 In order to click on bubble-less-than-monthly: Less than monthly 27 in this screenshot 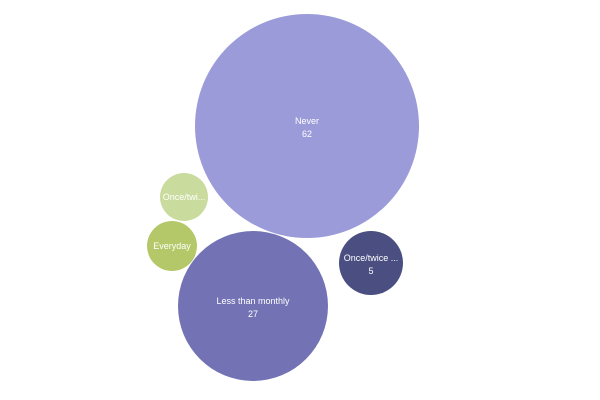, I will do `click(253, 306)`.